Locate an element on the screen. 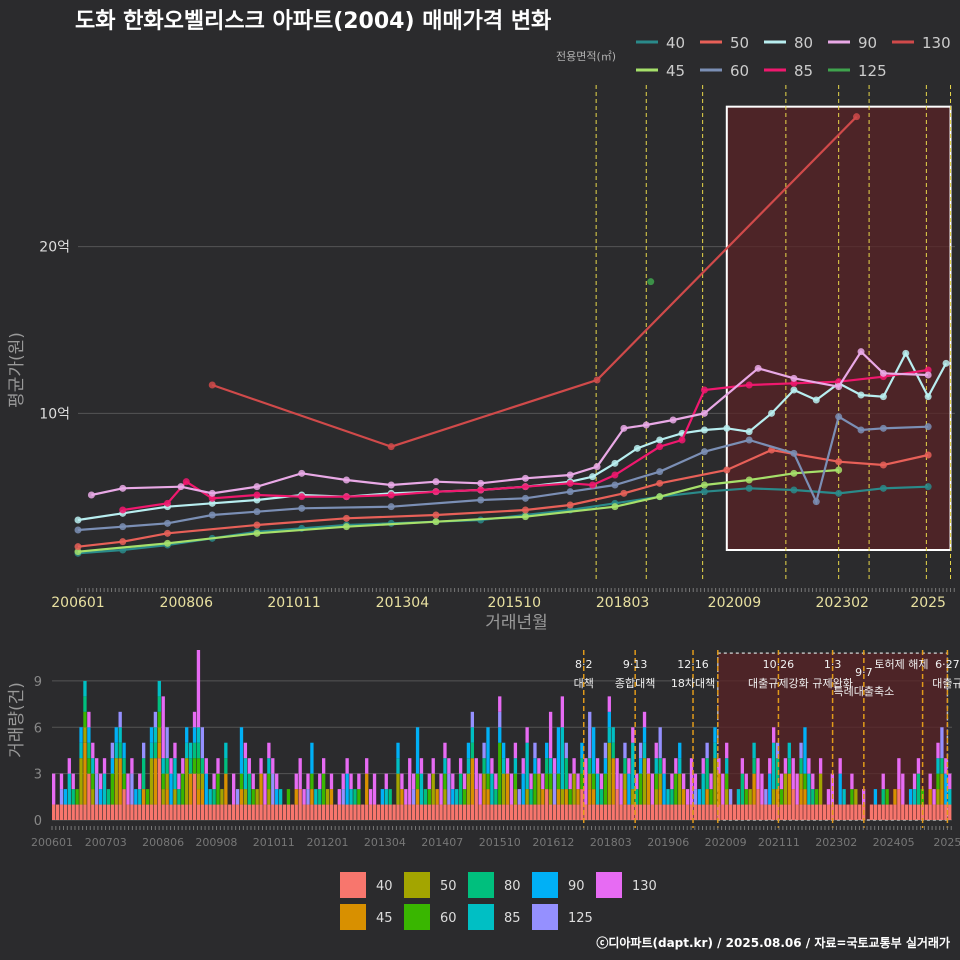 This screenshot has width=960, height=960. policy-annotation-date: 1·3 is located at coordinates (833, 664).